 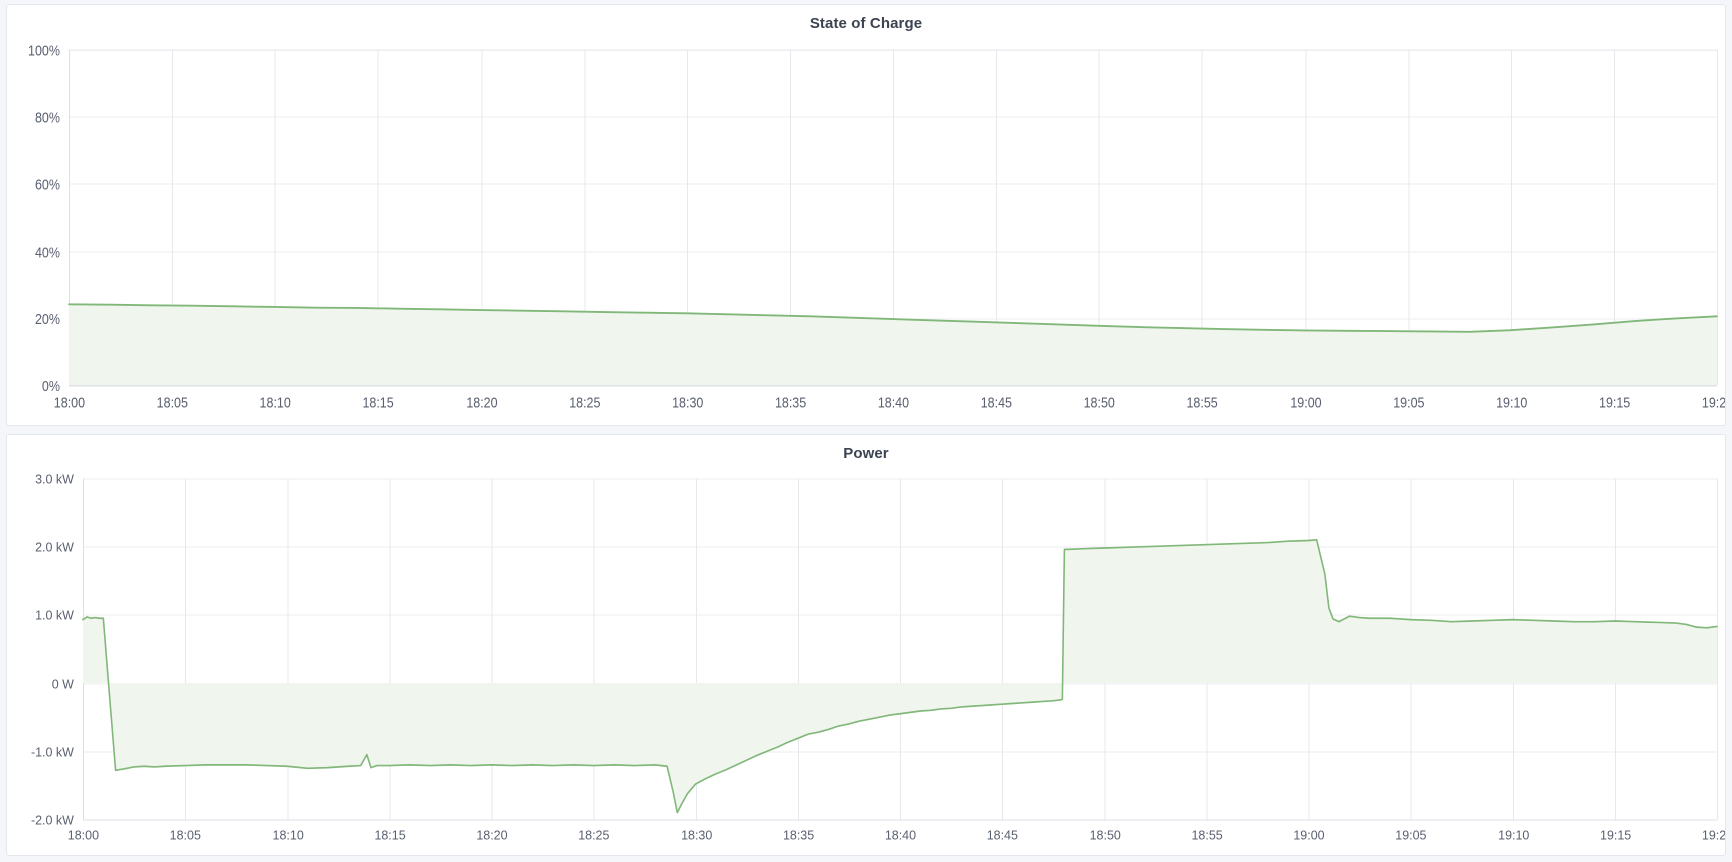 What do you see at coordinates (54, 546) in the screenshot?
I see `y-axis-tick-label: 2.0 kW` at bounding box center [54, 546].